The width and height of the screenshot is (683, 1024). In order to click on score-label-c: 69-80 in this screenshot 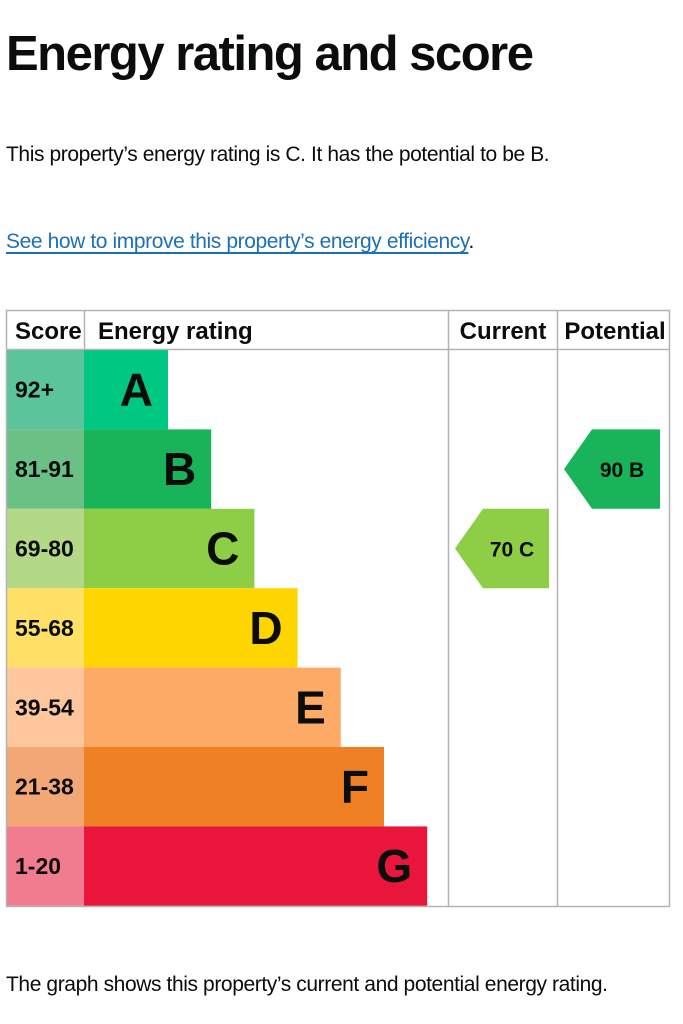, I will do `click(44, 549)`.